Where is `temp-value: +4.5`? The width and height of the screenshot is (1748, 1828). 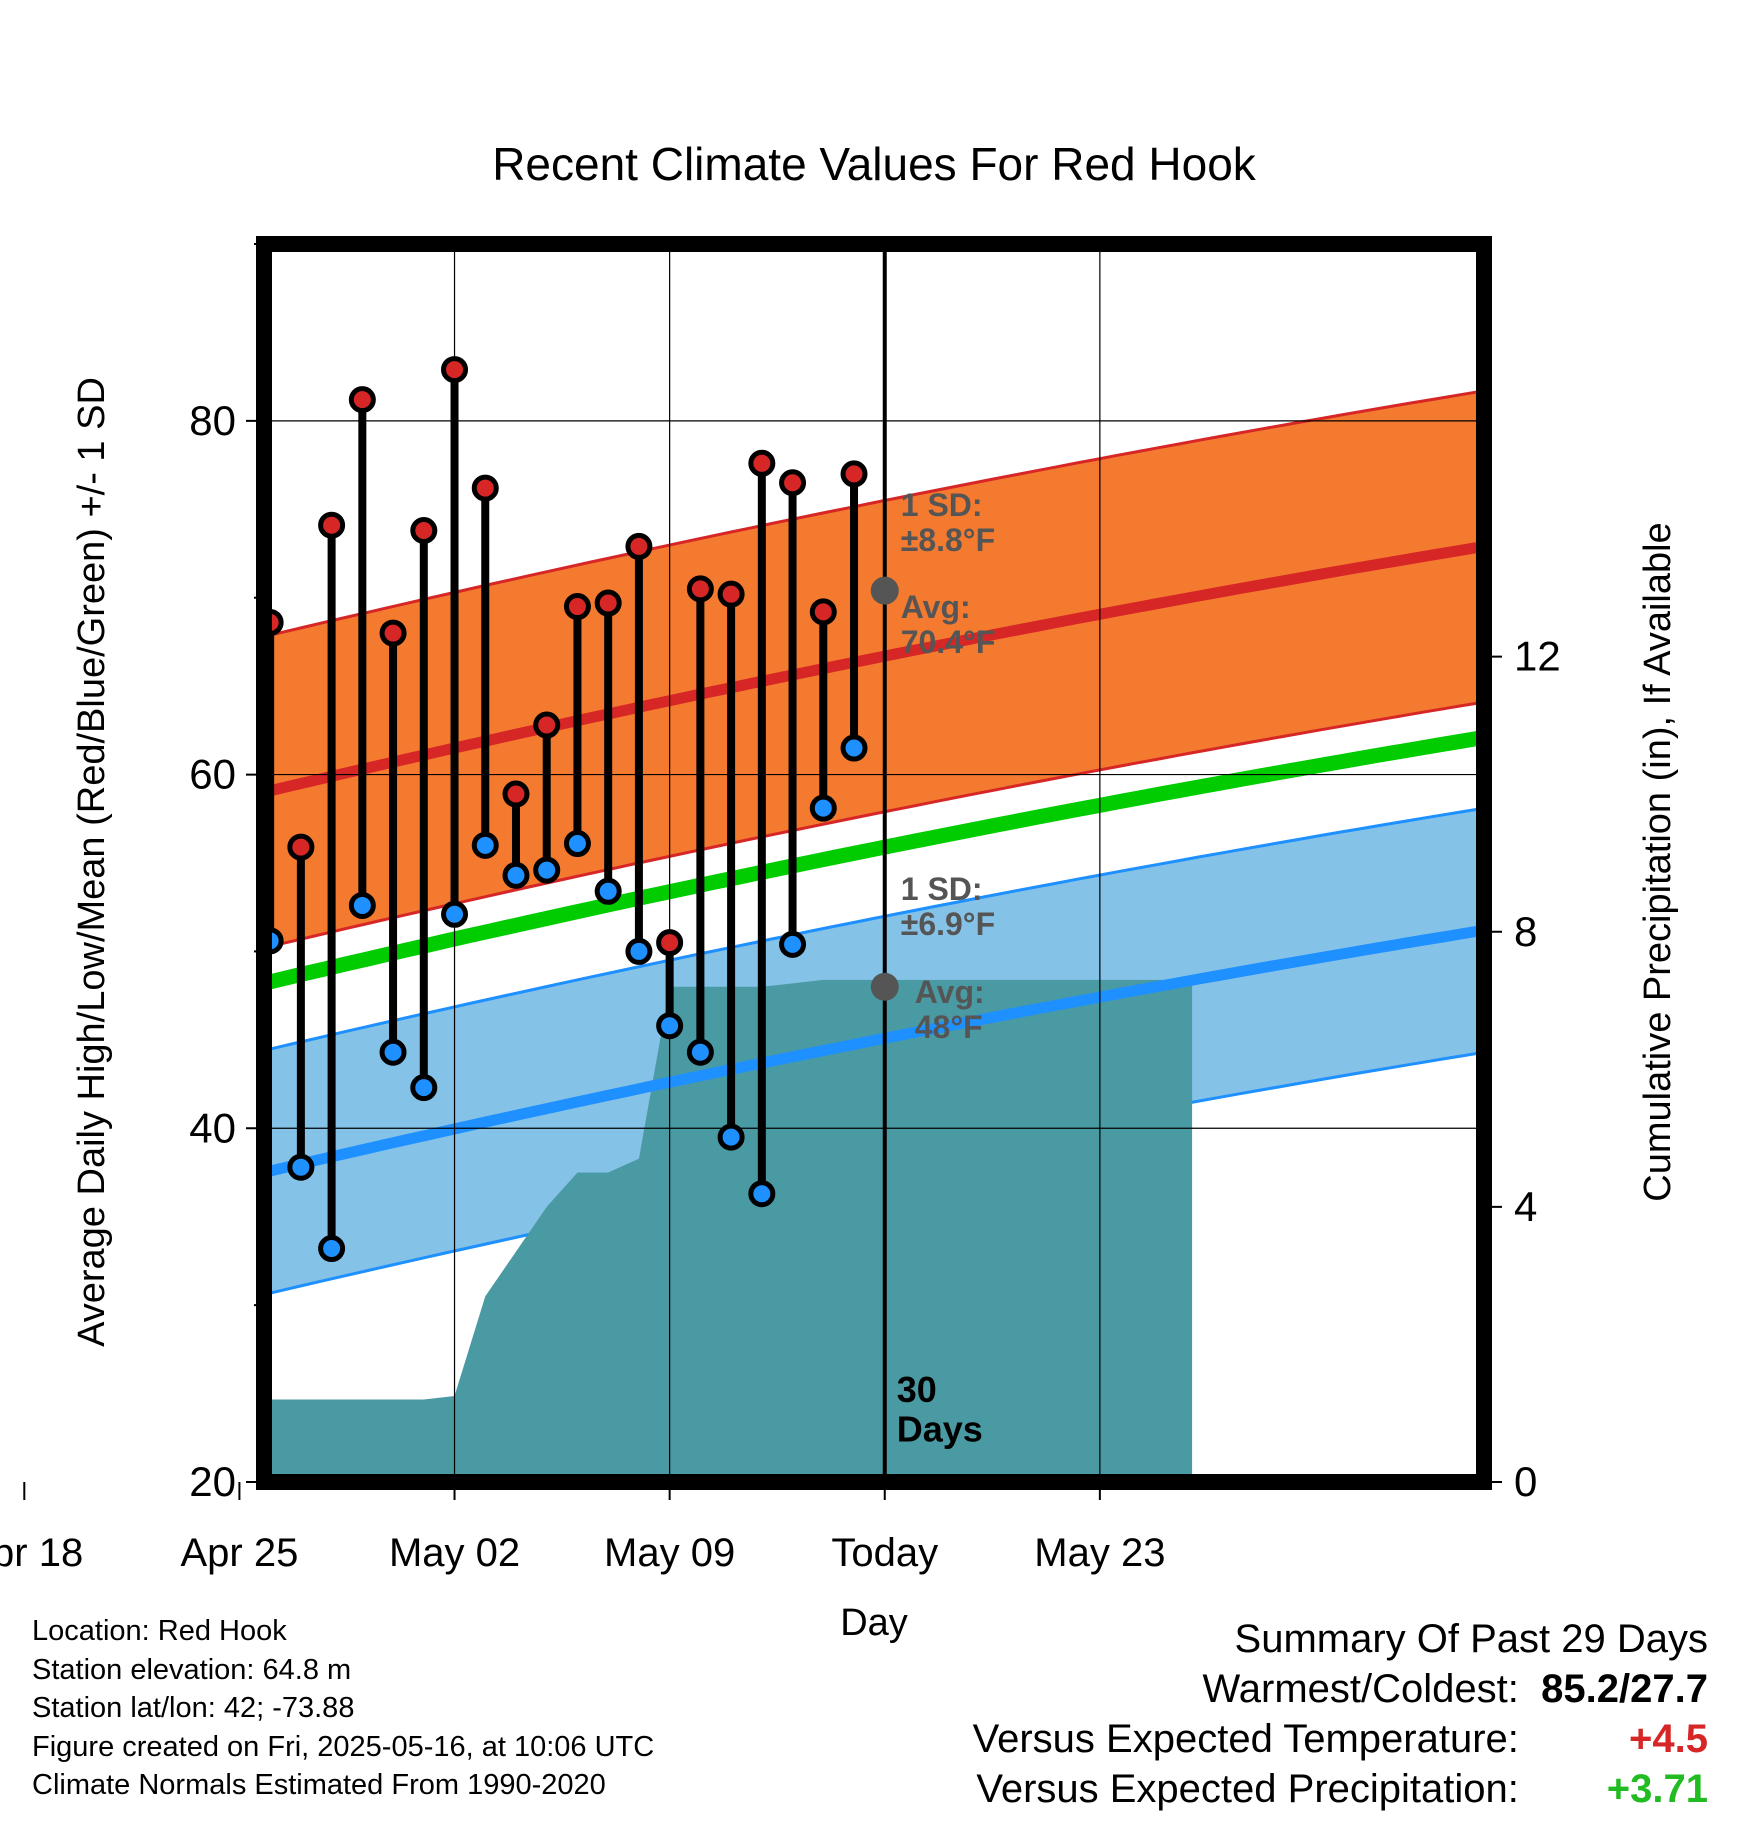
temp-value: +4.5 is located at coordinates (1668, 1739).